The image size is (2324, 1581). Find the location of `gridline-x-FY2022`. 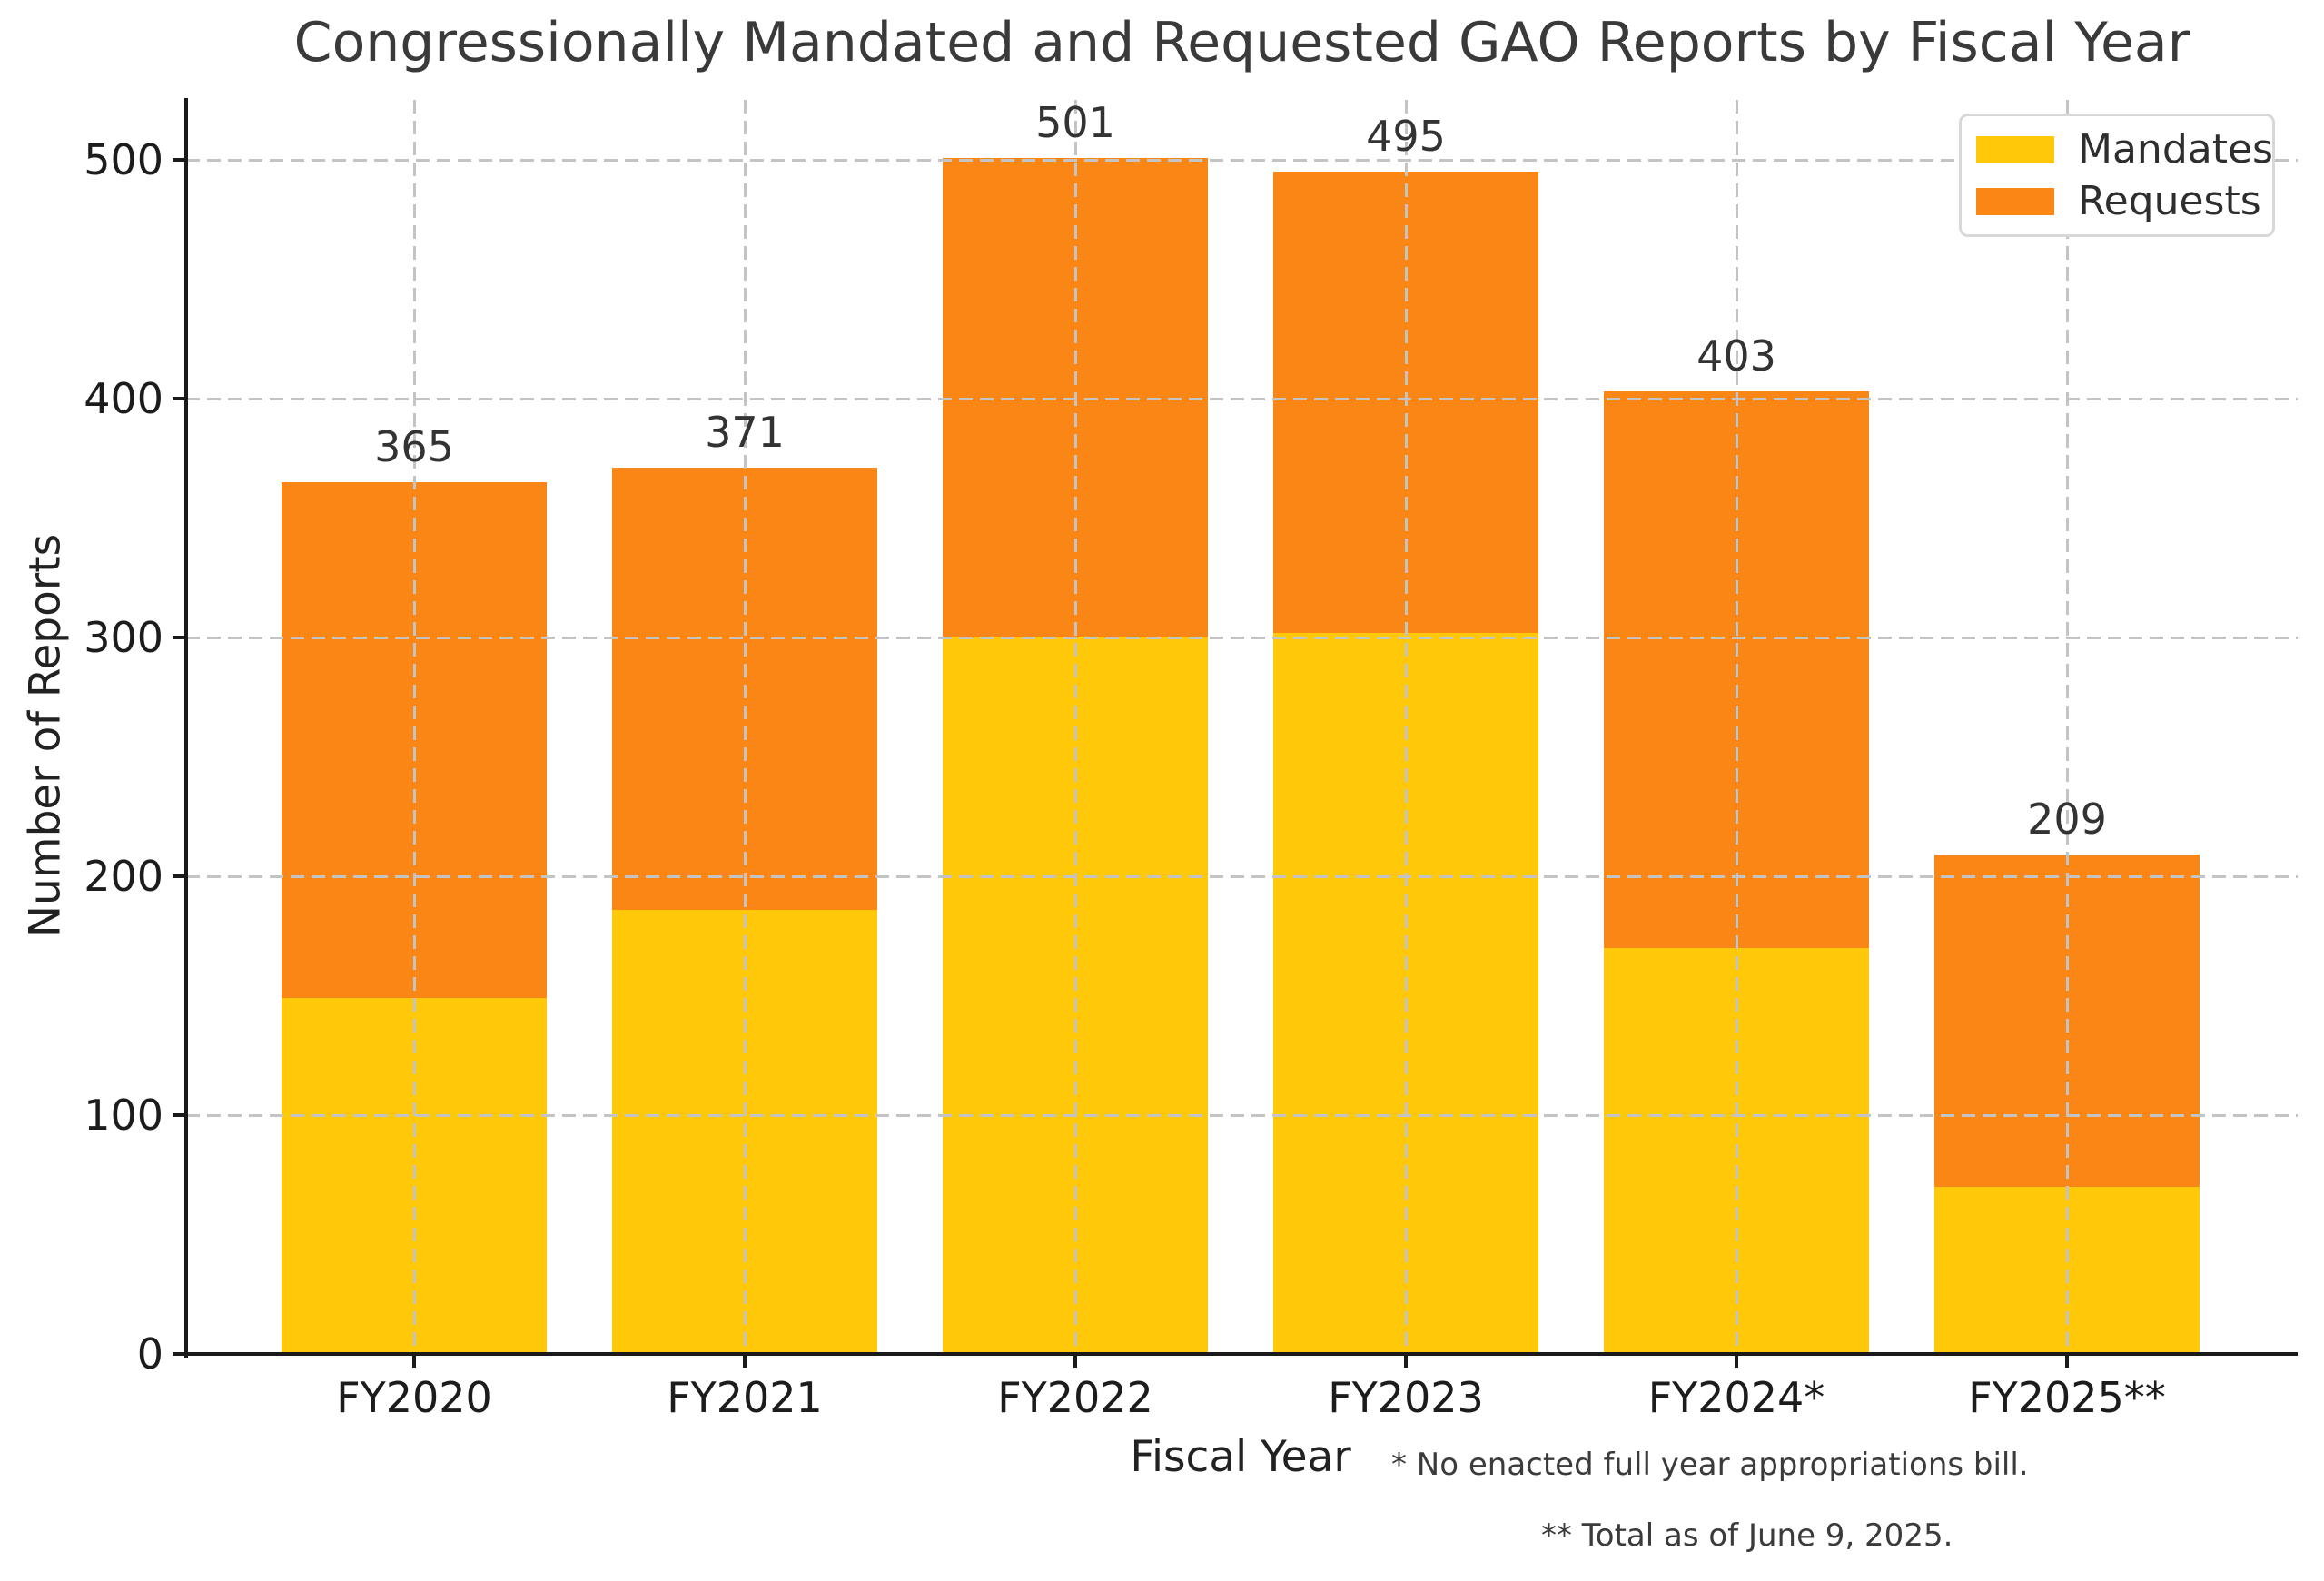

gridline-x-FY2022 is located at coordinates (1075, 727).